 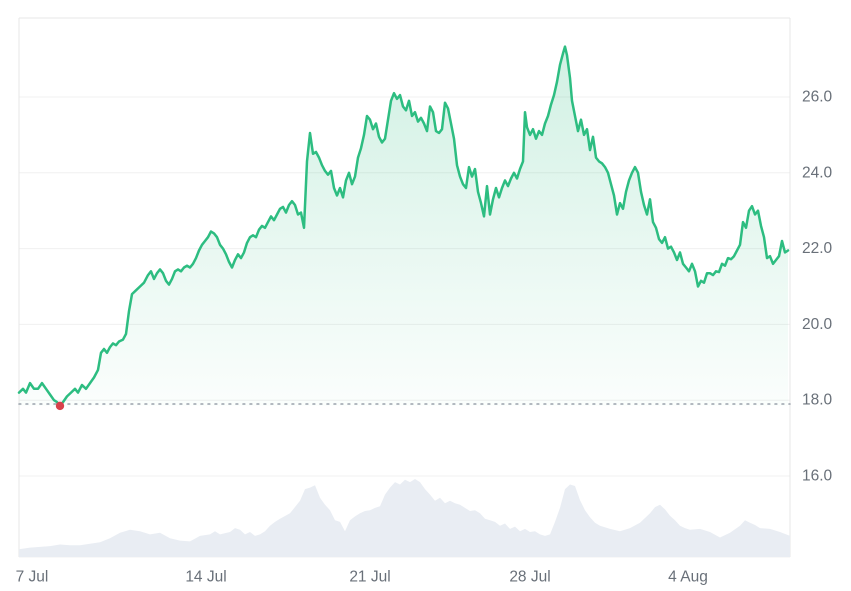 What do you see at coordinates (817, 400) in the screenshot?
I see `y-axis-label: 18.0` at bounding box center [817, 400].